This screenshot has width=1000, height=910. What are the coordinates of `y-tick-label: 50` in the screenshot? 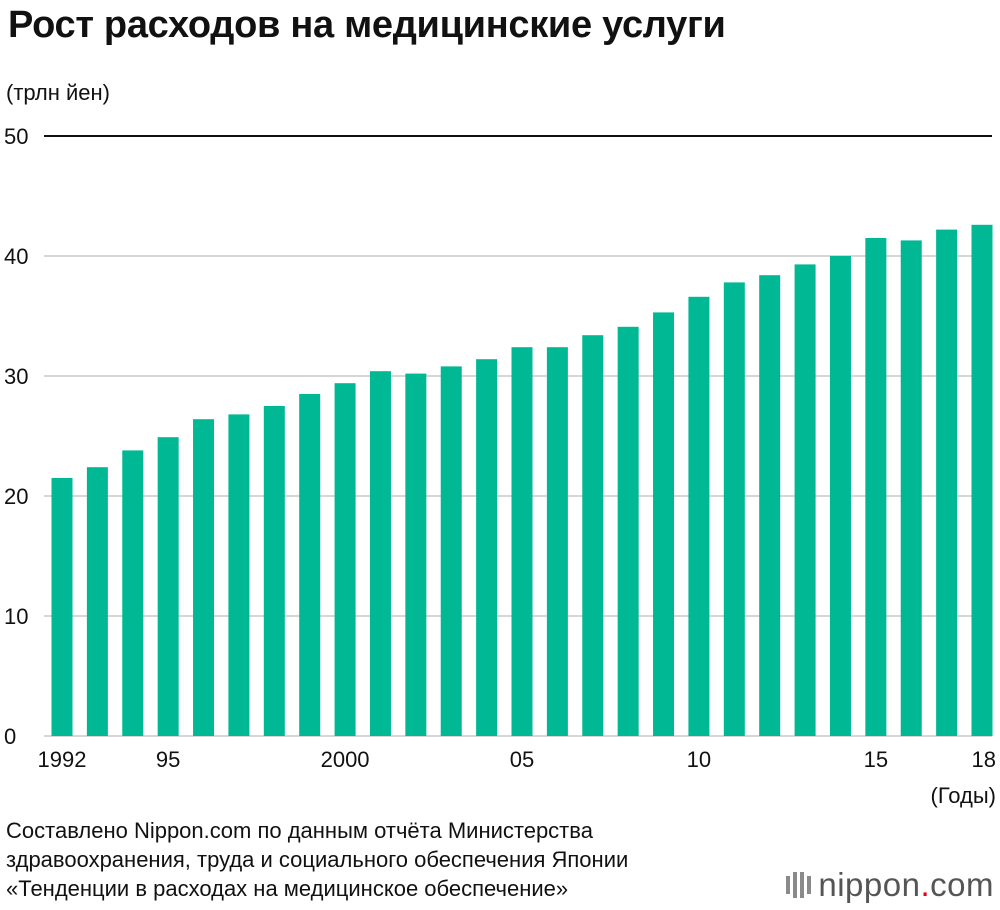 It's located at (16, 136).